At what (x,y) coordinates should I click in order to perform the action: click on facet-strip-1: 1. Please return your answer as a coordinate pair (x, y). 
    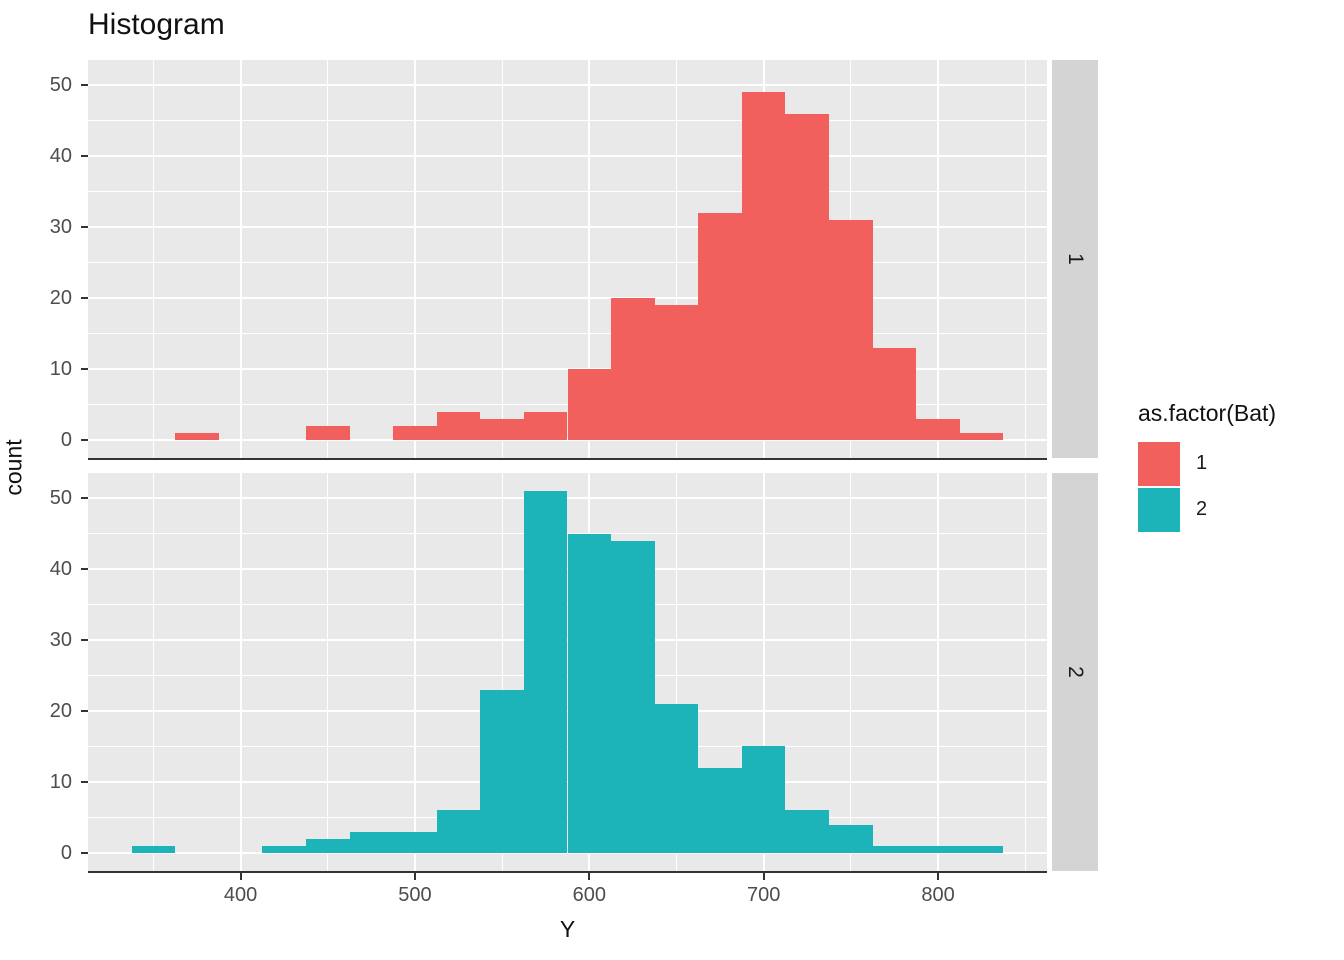
    Looking at the image, I should click on (1075, 259).